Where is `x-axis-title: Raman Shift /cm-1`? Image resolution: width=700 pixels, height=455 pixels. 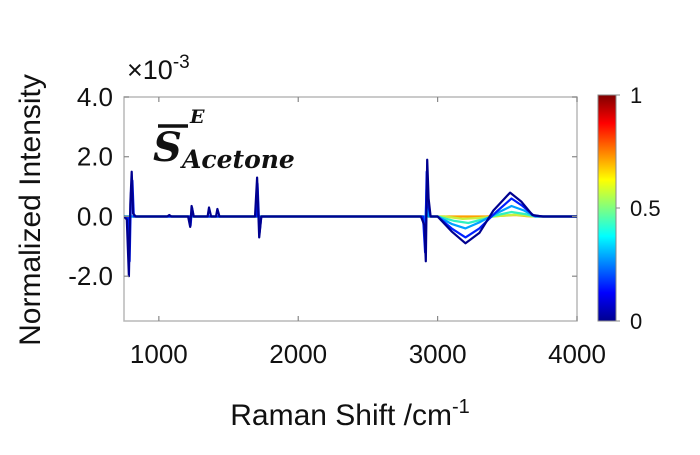
x-axis-title: Raman Shift /cm-1 is located at coordinates (350, 414).